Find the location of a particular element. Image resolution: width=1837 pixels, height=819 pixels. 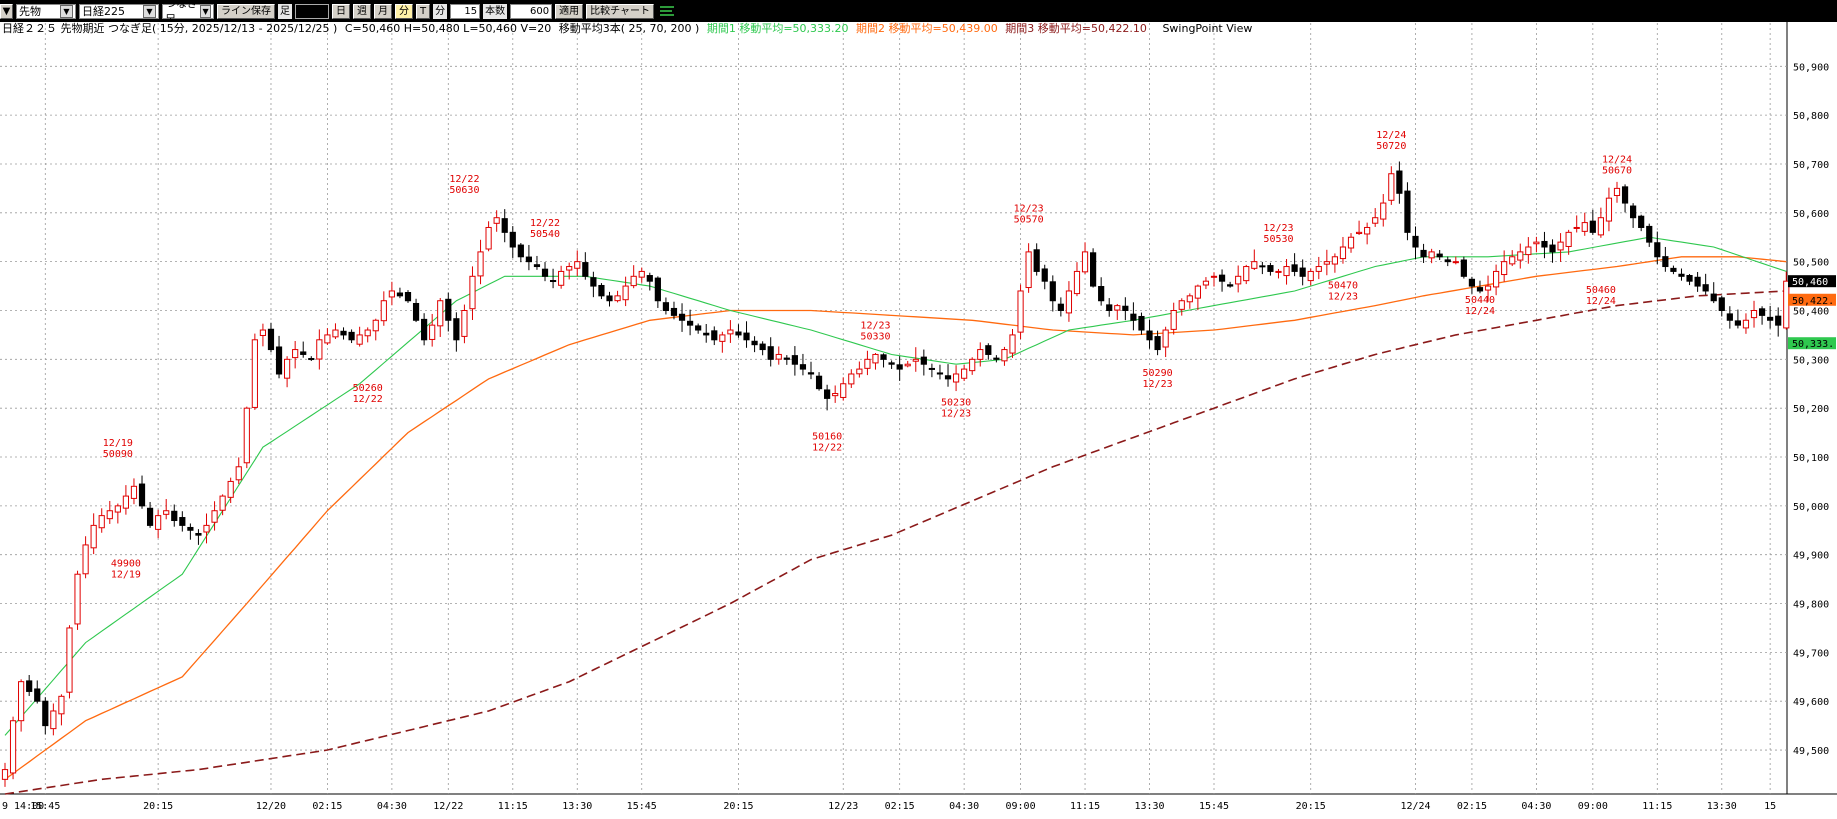

period-minute-button: 分 is located at coordinates (404, 11).